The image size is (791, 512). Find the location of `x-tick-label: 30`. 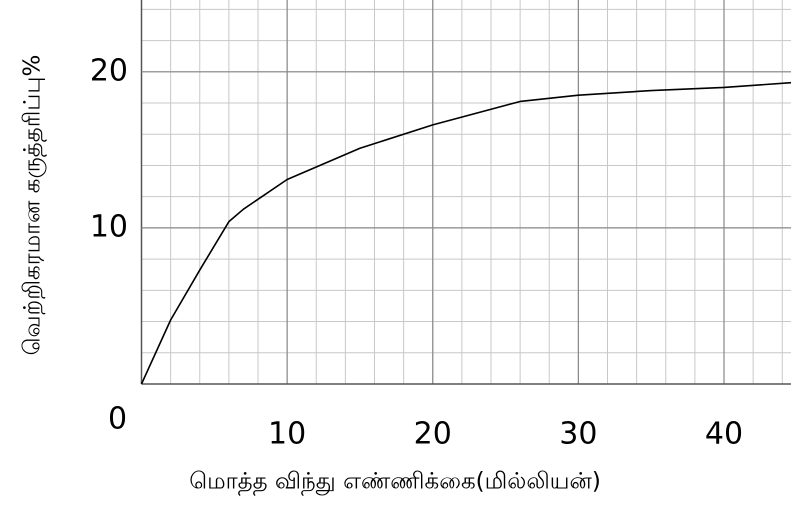

x-tick-label: 30 is located at coordinates (578, 434).